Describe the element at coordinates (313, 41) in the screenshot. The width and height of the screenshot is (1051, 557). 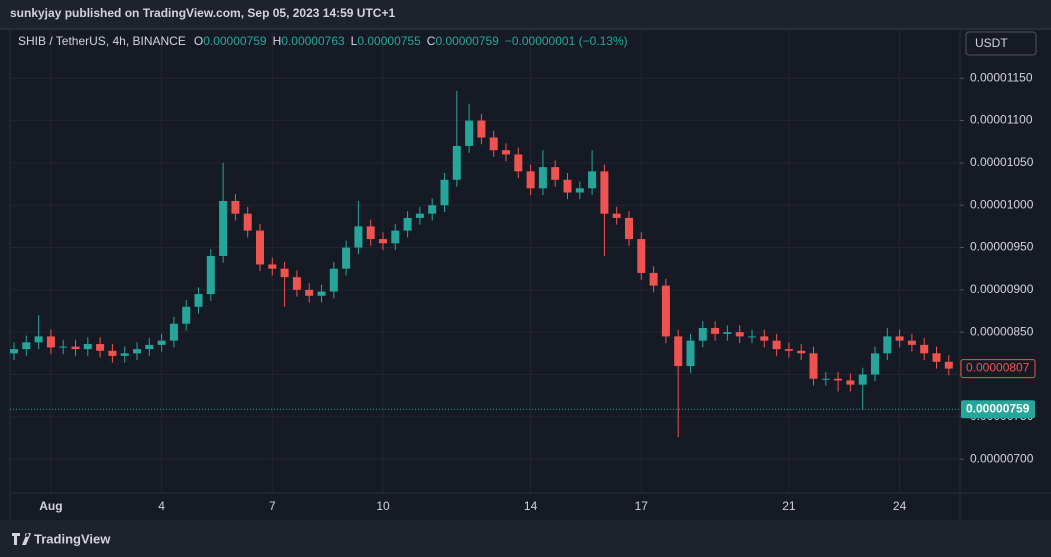
I see `ohlc-value: 0.00000763` at that location.